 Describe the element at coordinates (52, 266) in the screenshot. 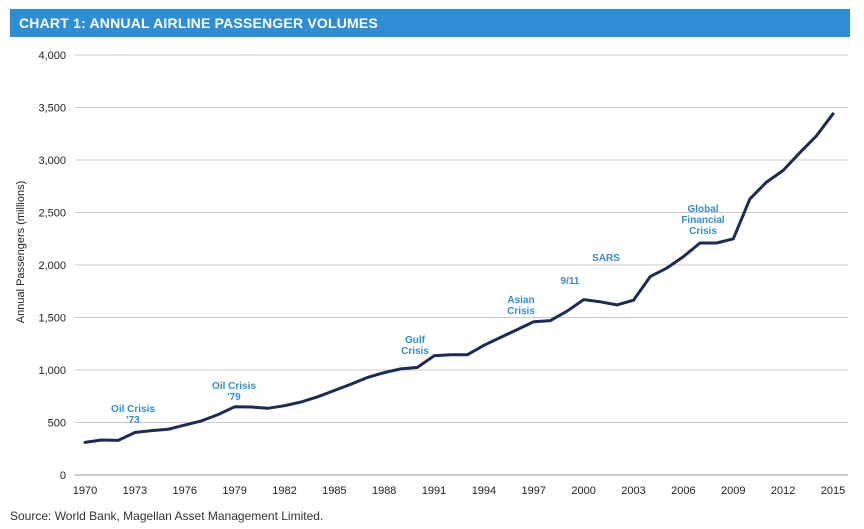

I see `y-tick-label: 2,000` at that location.